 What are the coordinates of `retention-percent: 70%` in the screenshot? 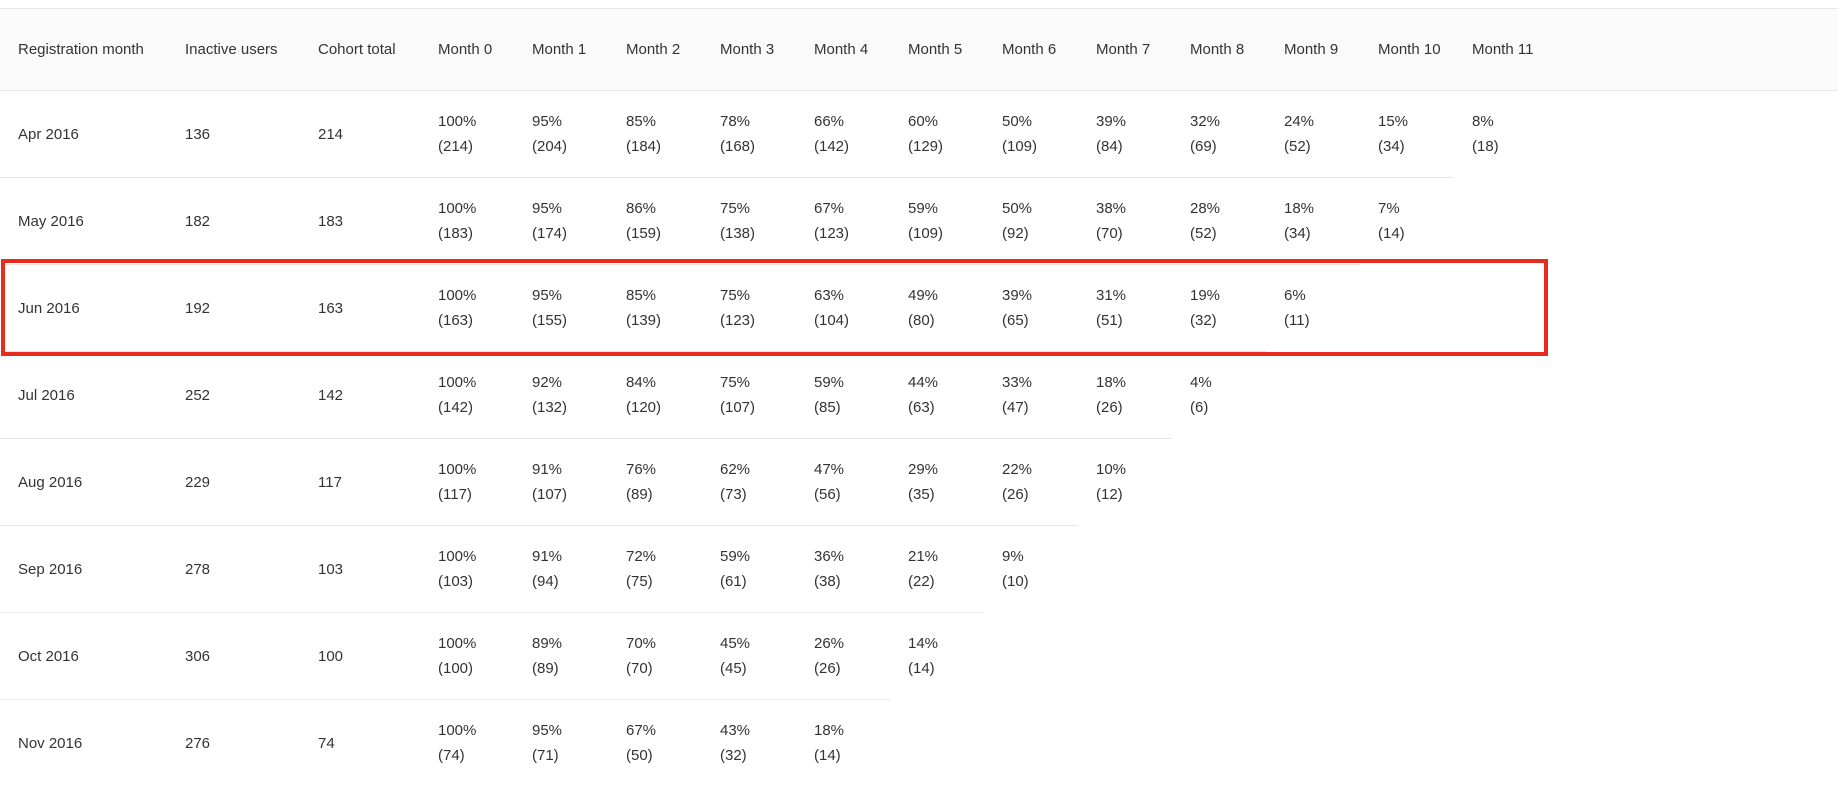 It's located at (641, 643).